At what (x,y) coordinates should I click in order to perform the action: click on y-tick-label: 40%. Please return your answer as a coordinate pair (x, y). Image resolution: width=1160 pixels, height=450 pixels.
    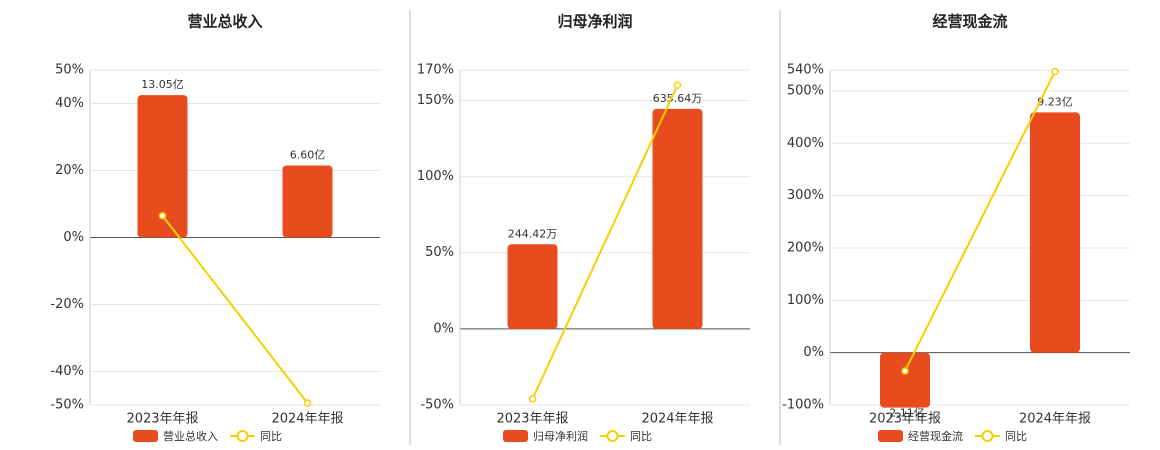
    Looking at the image, I should click on (69, 103).